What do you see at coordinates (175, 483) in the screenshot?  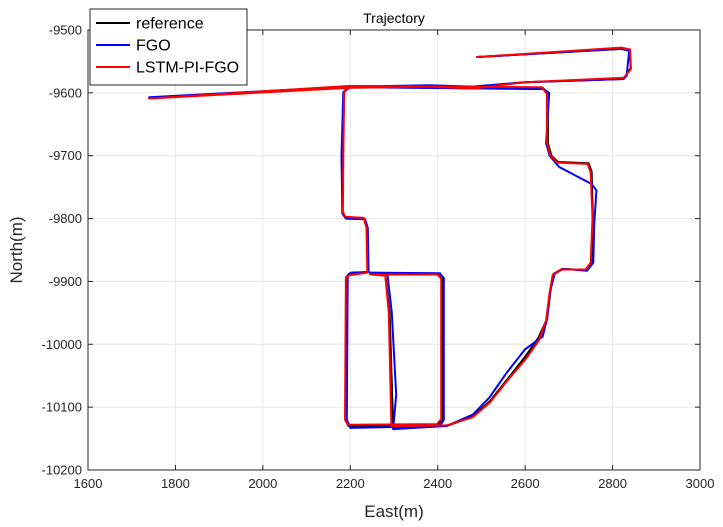 I see `x-tick-label: 1800` at bounding box center [175, 483].